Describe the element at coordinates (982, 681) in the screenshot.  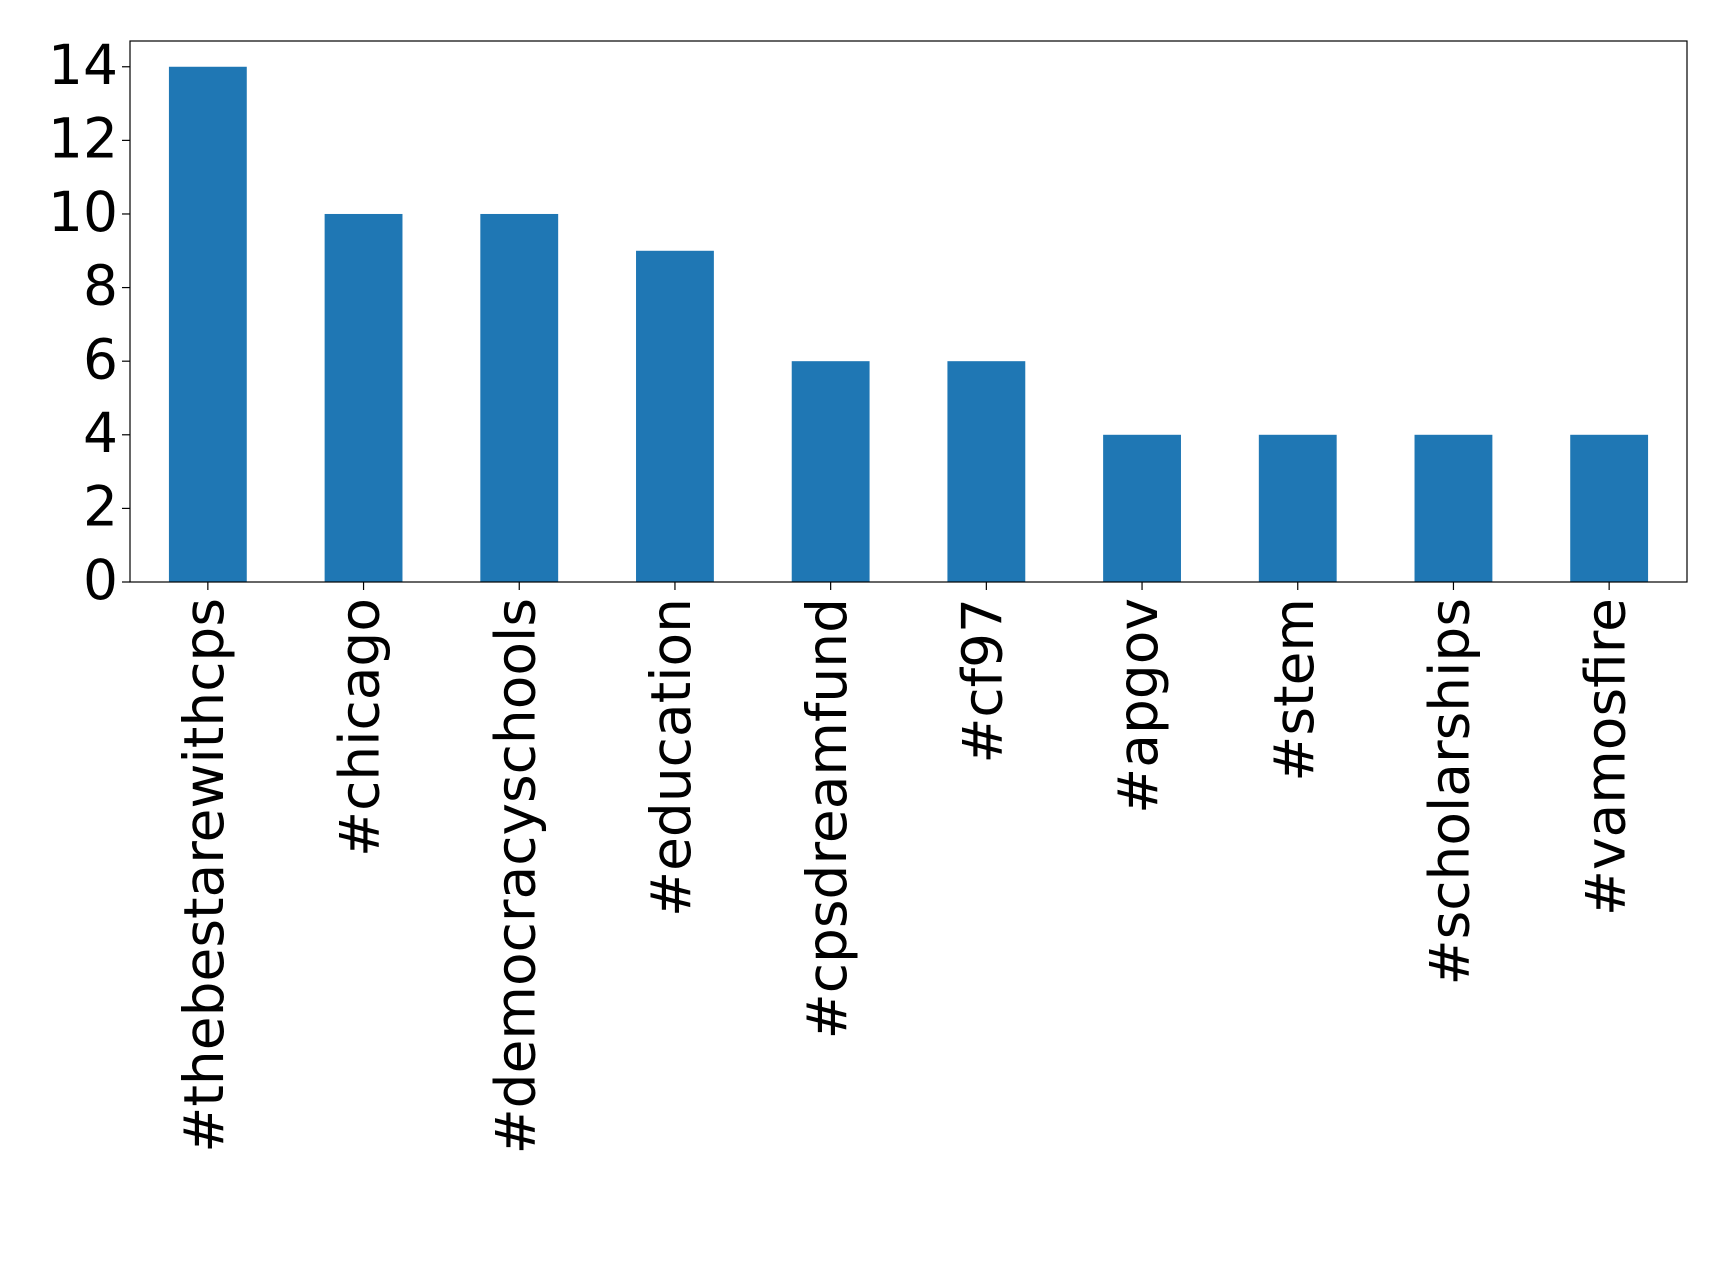
I see `x-tick-label: #cf97` at that location.